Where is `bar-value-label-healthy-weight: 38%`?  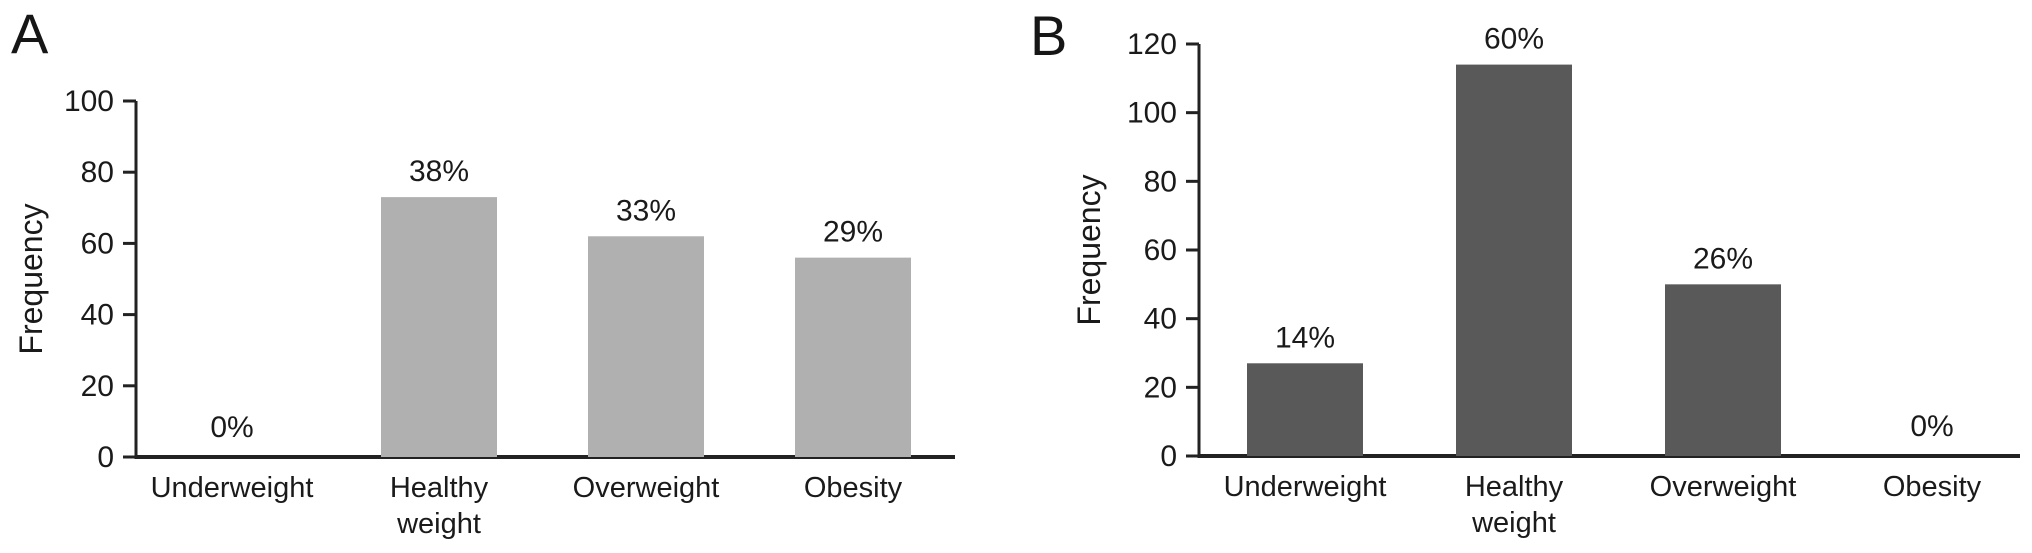 bar-value-label-healthy-weight: 38% is located at coordinates (439, 171).